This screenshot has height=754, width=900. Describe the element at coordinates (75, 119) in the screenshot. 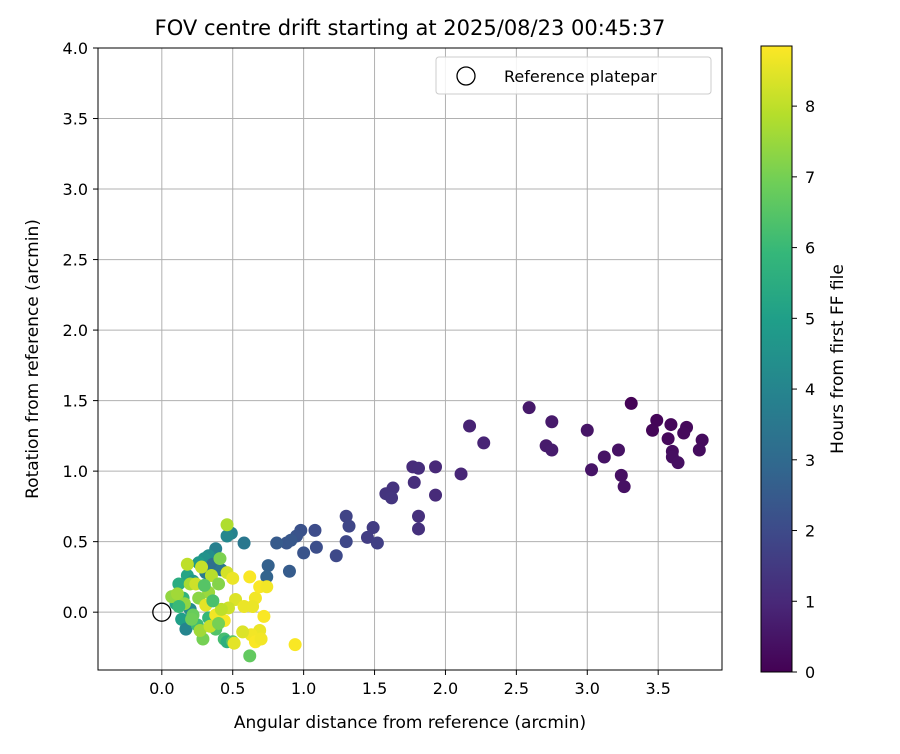

I see `y-tick-label: 3.5` at that location.